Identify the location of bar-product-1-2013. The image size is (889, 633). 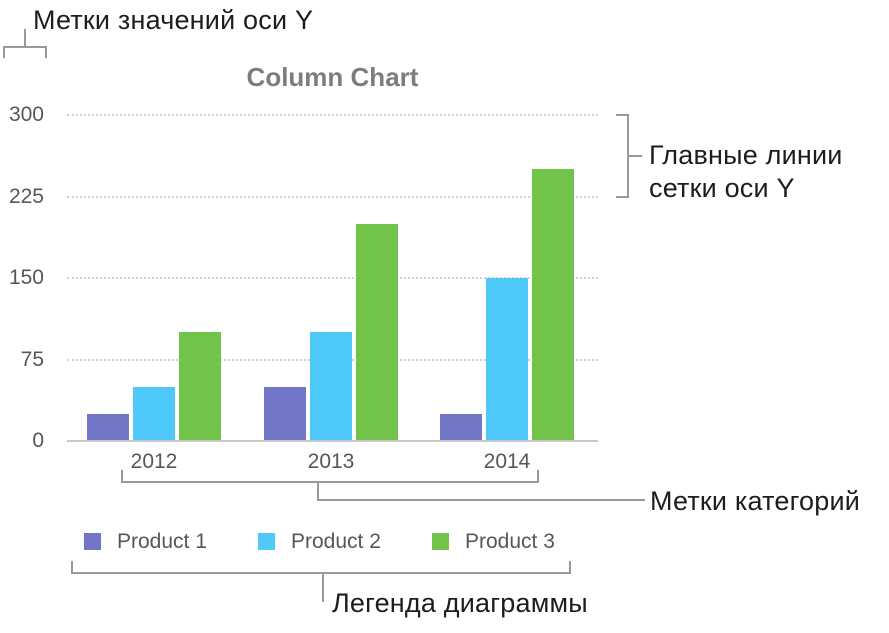
(285, 413).